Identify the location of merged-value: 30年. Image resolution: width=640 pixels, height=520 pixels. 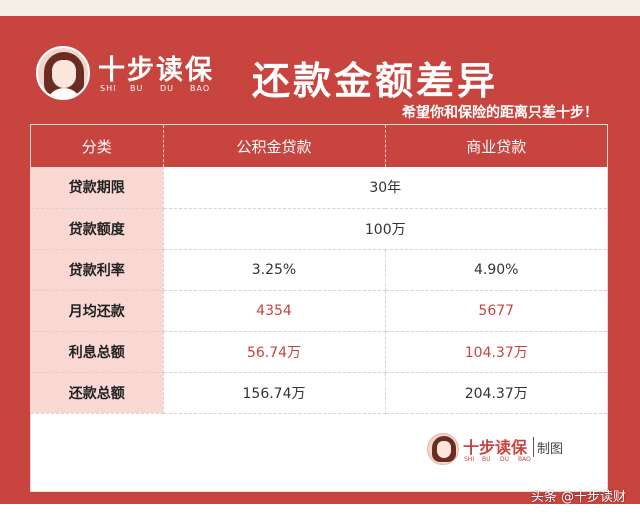
(385, 188).